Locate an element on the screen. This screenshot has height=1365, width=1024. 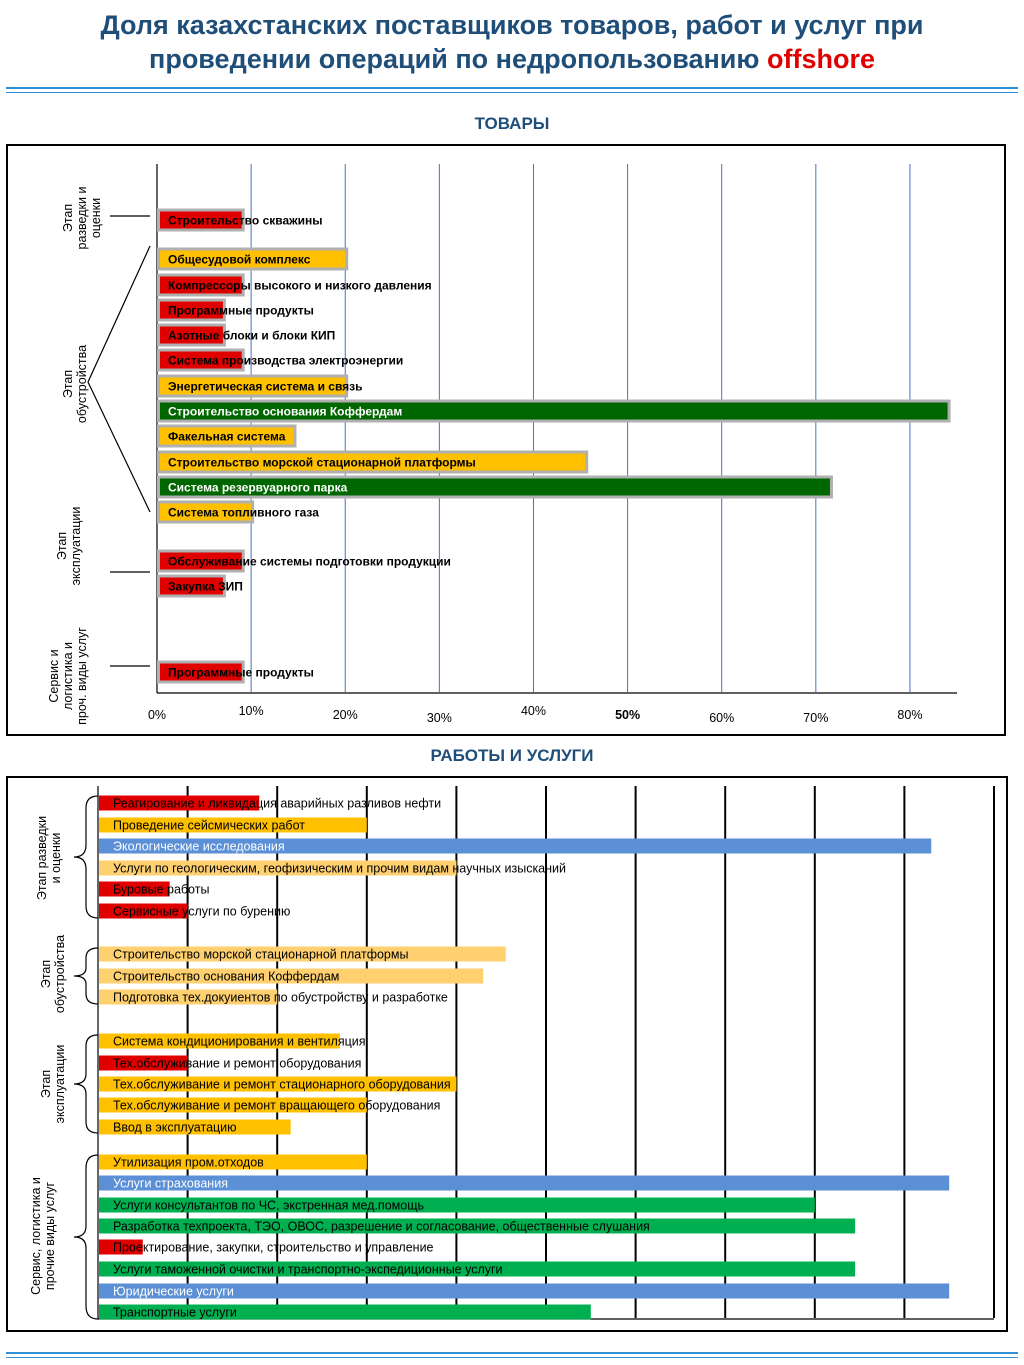
group-label: Этапразведки иоценки is located at coordinates (82, 218).